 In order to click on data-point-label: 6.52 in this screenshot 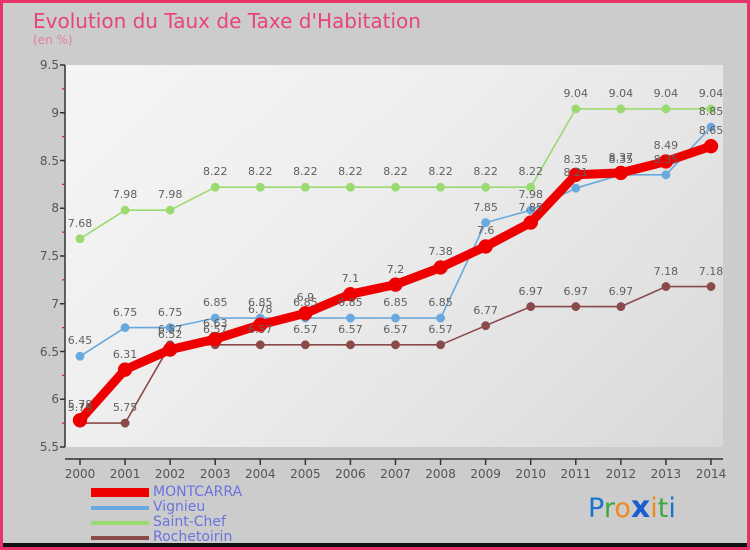, I will do `click(170, 334)`.